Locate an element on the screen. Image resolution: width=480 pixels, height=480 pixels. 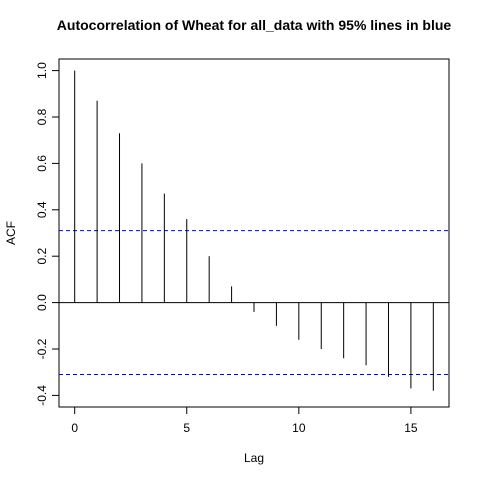
x-tick-label: 5 is located at coordinates (186, 428).